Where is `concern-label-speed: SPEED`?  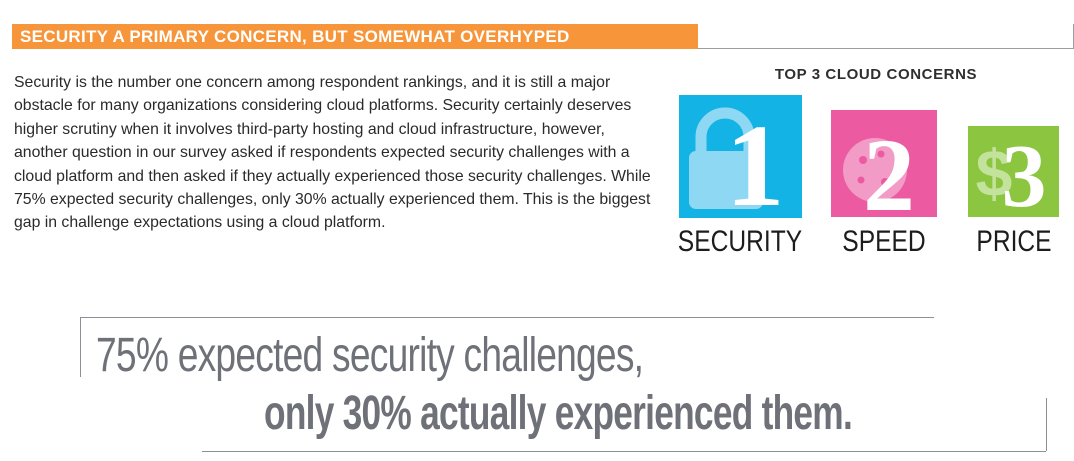
concern-label-speed: SPEED is located at coordinates (884, 241).